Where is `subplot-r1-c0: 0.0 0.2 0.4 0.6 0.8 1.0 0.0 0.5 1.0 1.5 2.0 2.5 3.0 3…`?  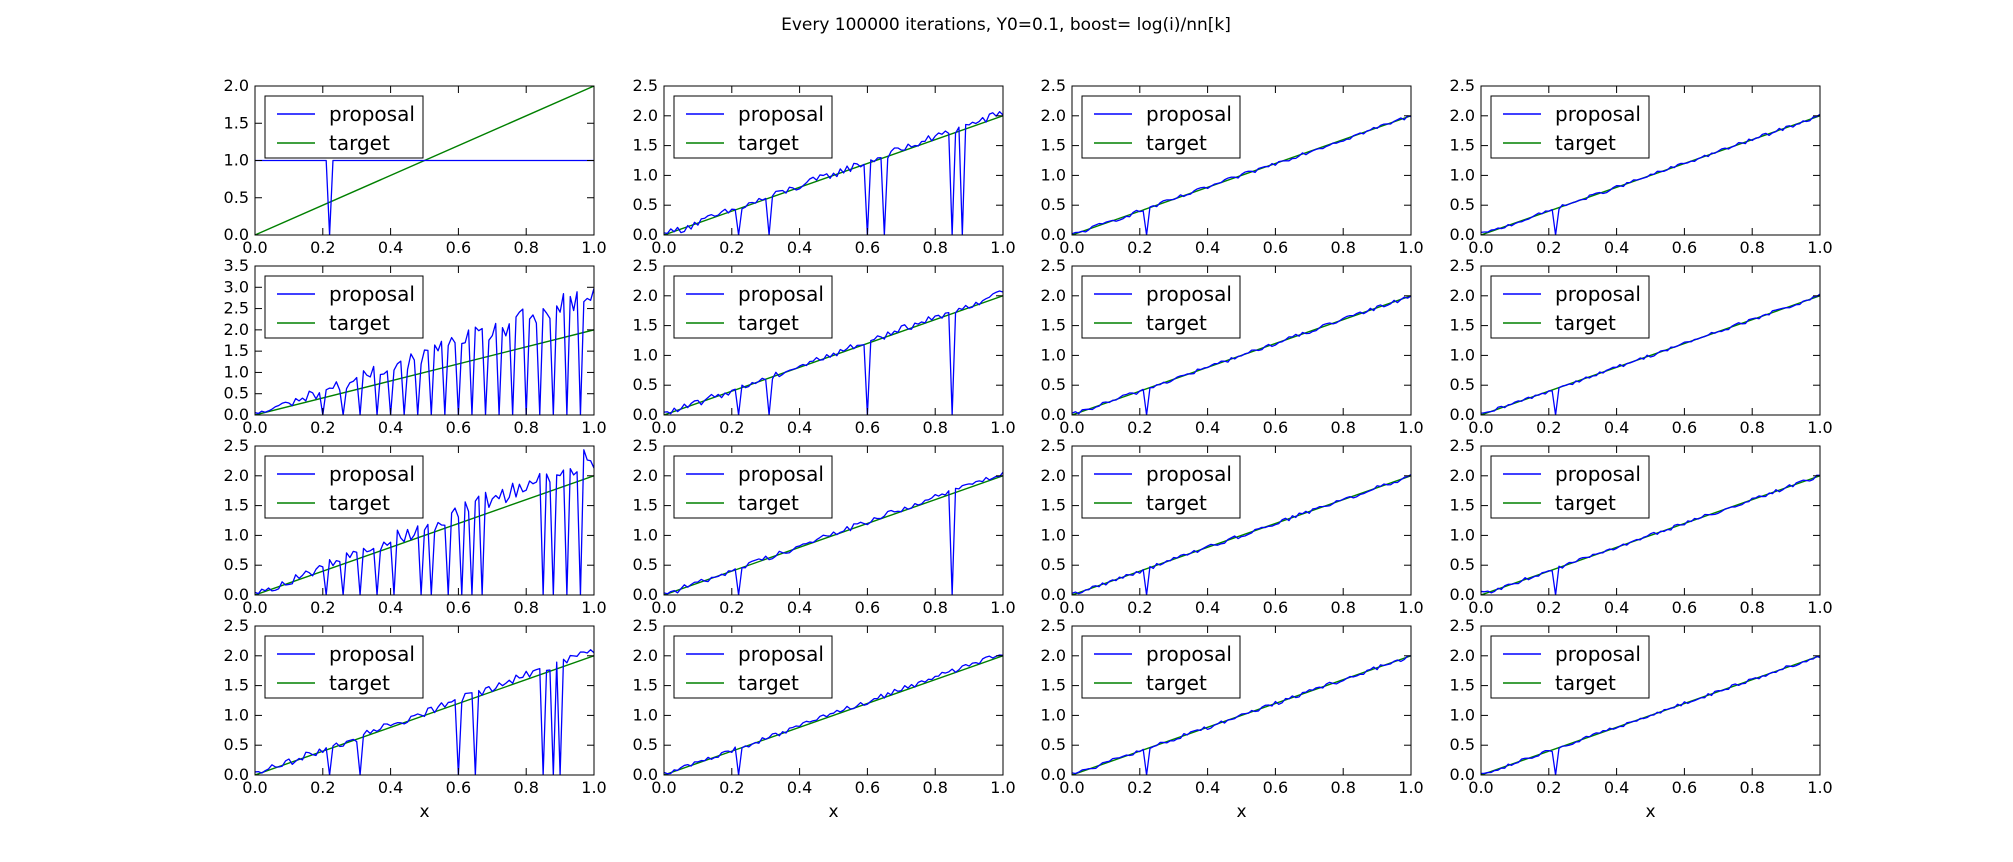
subplot-r1-c0: 0.0 0.2 0.4 0.6 0.8 1.0 0.0 0.5 1.0 1.5 2.0 2.5 3.0 3… is located at coordinates (415, 346).